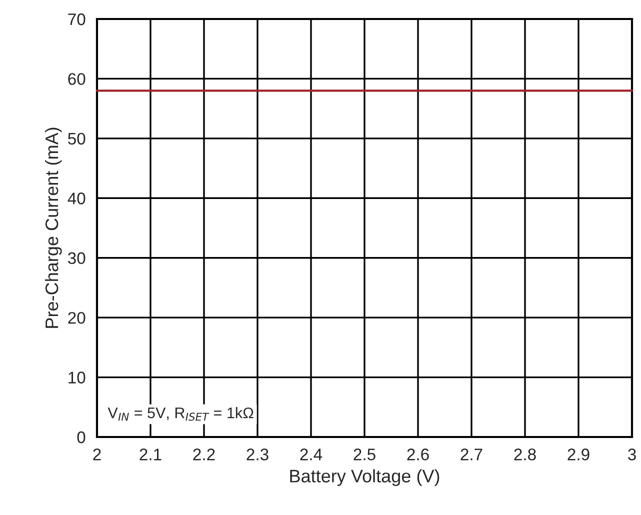  I want to click on y-tick-label: 70, so click(77, 19).